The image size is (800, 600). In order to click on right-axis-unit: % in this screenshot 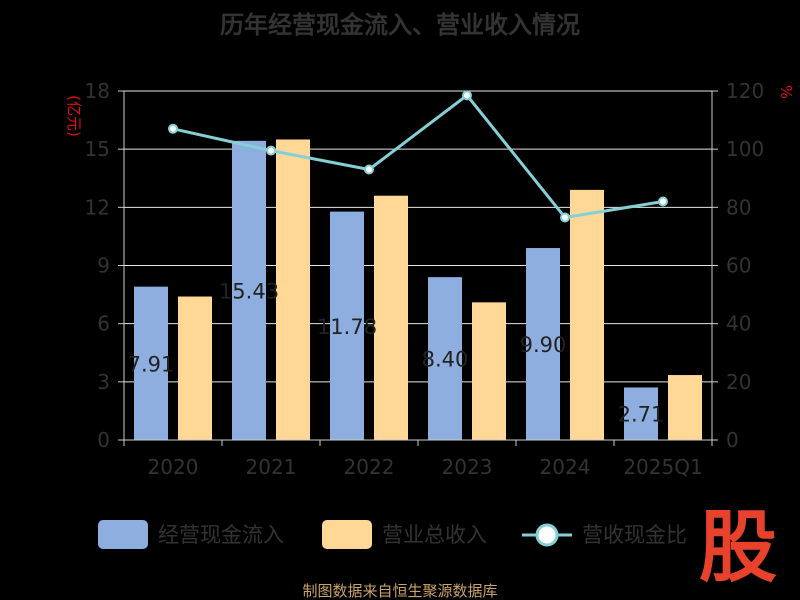, I will do `click(786, 92)`.